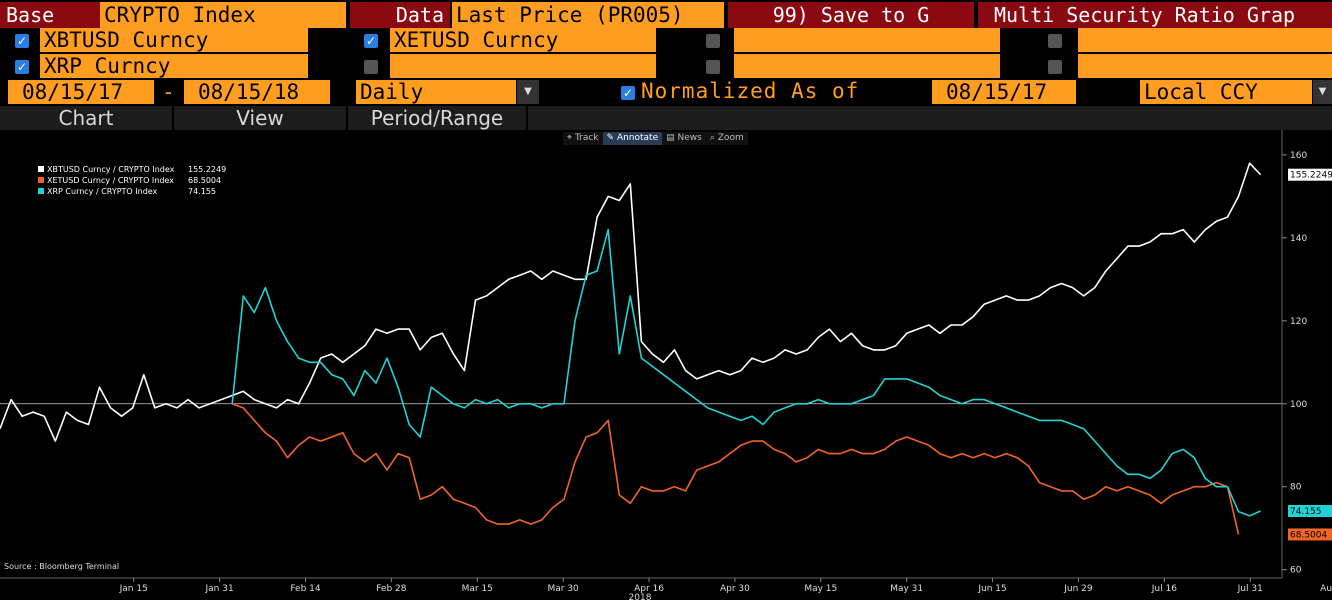 This screenshot has height=600, width=1332. Describe the element at coordinates (1205, 66) in the screenshot. I see `security-8-field` at that location.